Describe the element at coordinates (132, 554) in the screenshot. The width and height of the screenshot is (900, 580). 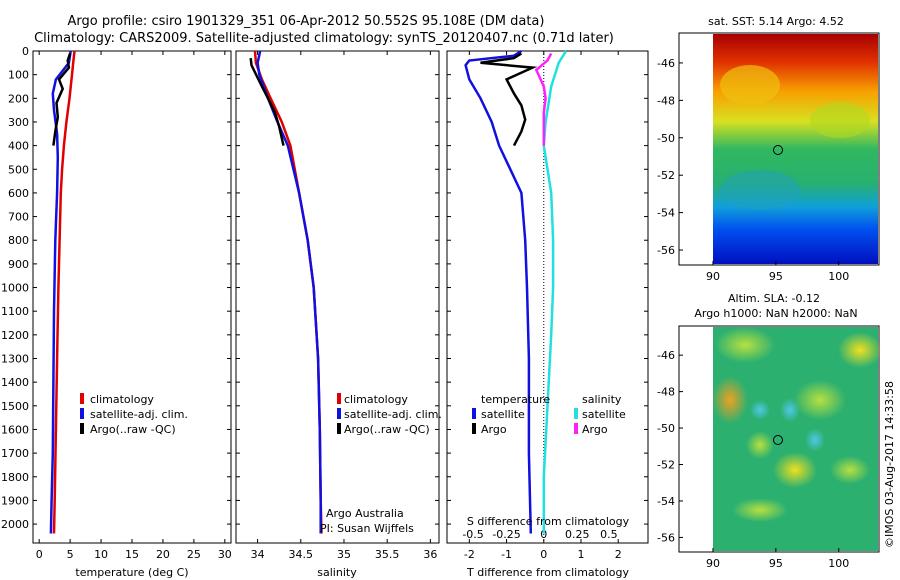
I see `x-tick-label: 15` at that location.